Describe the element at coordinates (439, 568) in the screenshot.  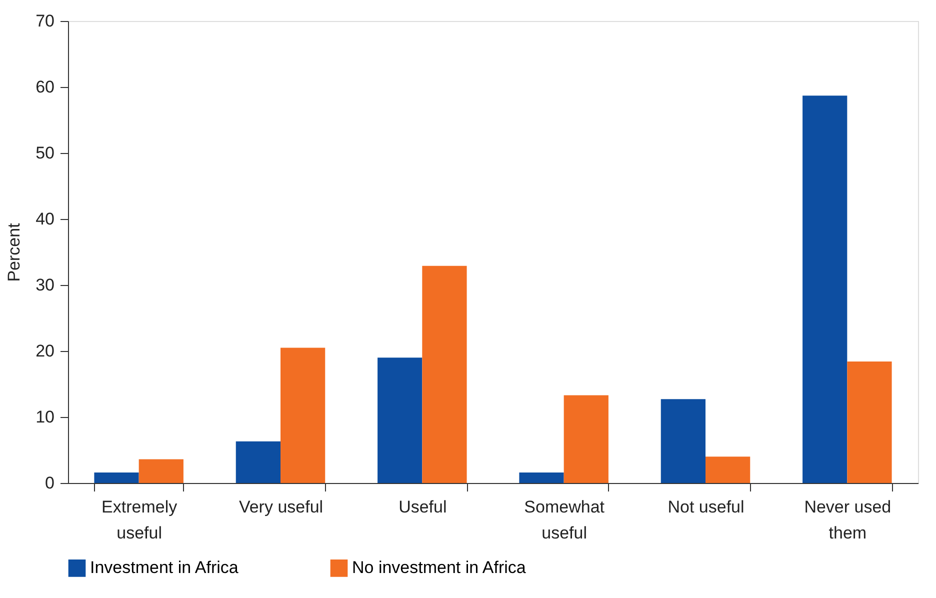
I see `legend-label: No investment in Africa` at that location.